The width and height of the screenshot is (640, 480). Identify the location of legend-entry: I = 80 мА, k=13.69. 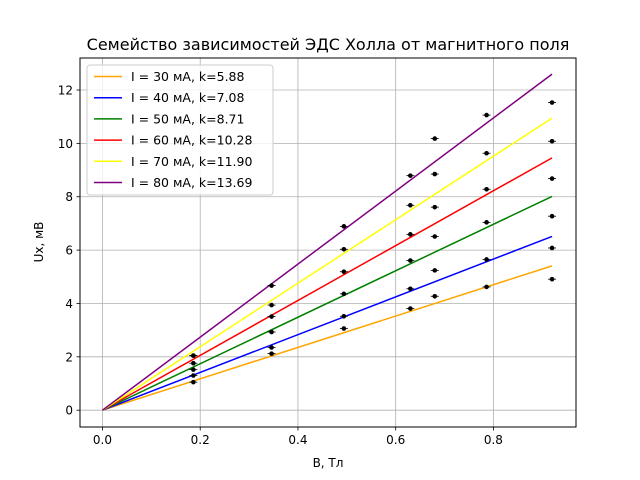
(191, 182).